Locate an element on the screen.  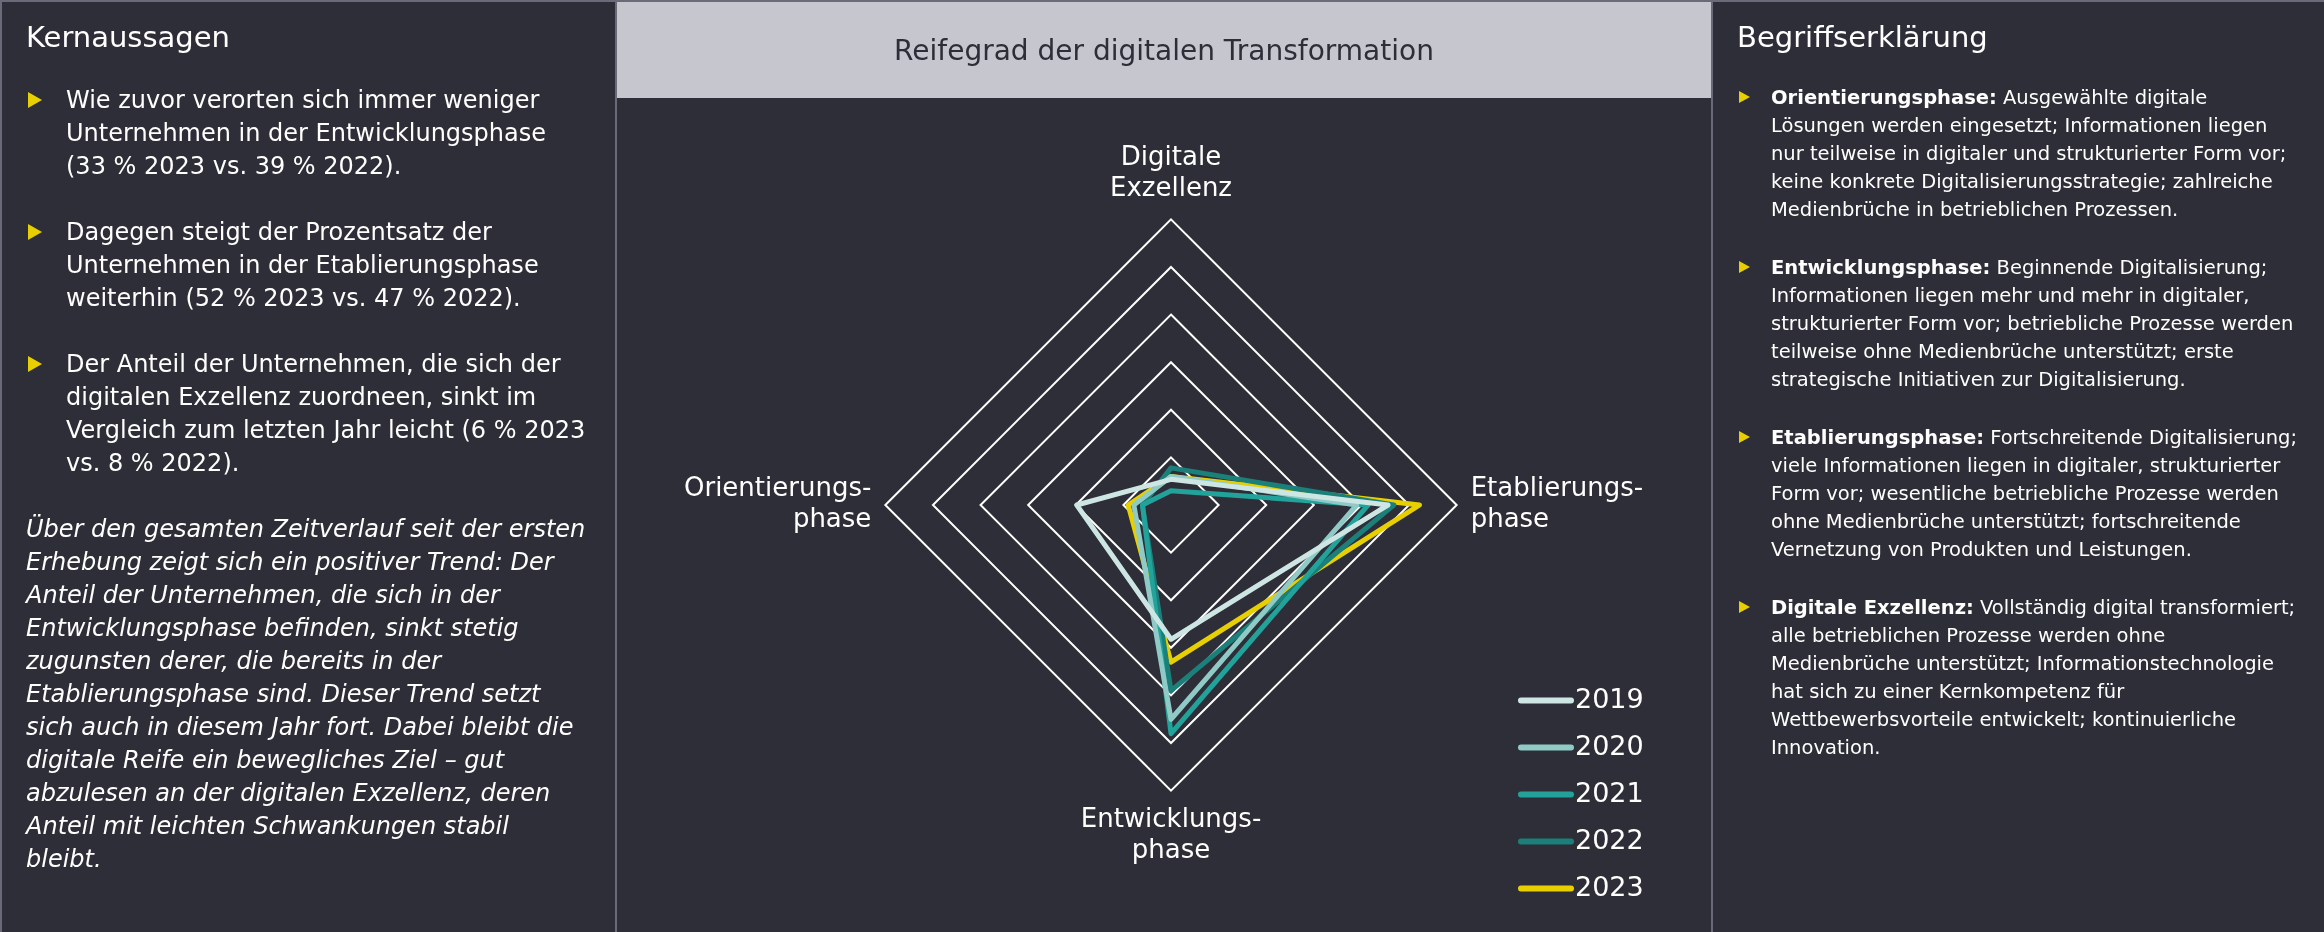
text: Entwicklungsphase: Beginnende Digitalisierung; Informationen liegen mehr und mehr in digitaler, strukturierter Form vor; betriebliche Prozesse werden teilweise ohne Medienbrüche unterstützt; erste strategische Initiativen zur Digitalisierung. is located at coordinates (2033, 324).